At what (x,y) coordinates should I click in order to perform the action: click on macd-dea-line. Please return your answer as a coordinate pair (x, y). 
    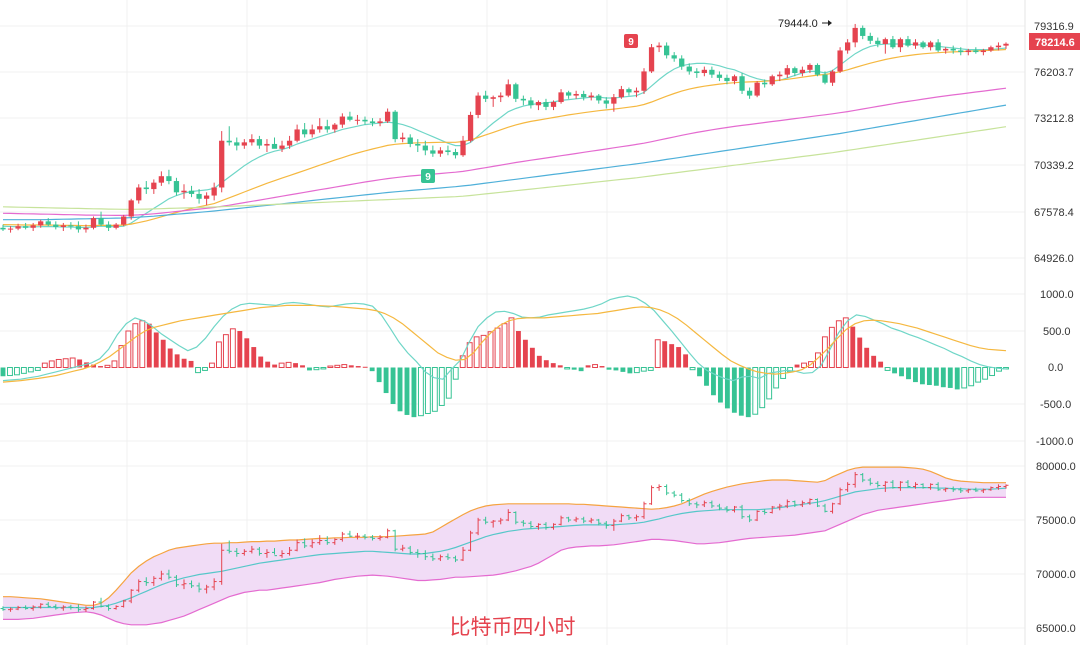
    Looking at the image, I should click on (504, 343).